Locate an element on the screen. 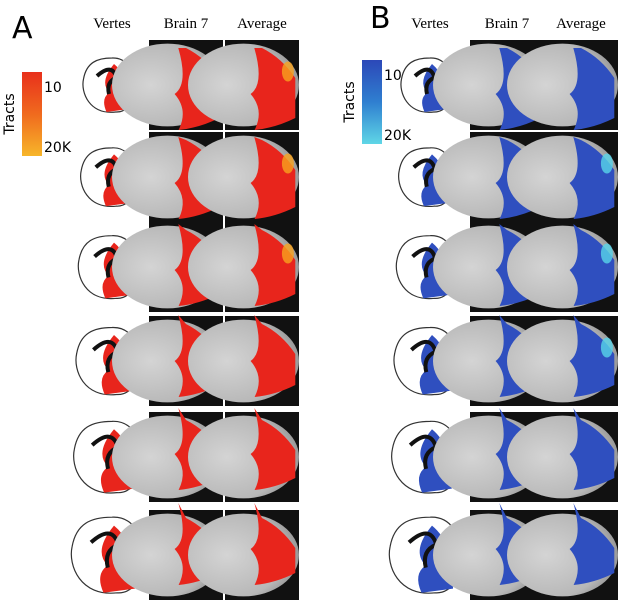  panel-label: B is located at coordinates (380, 18).